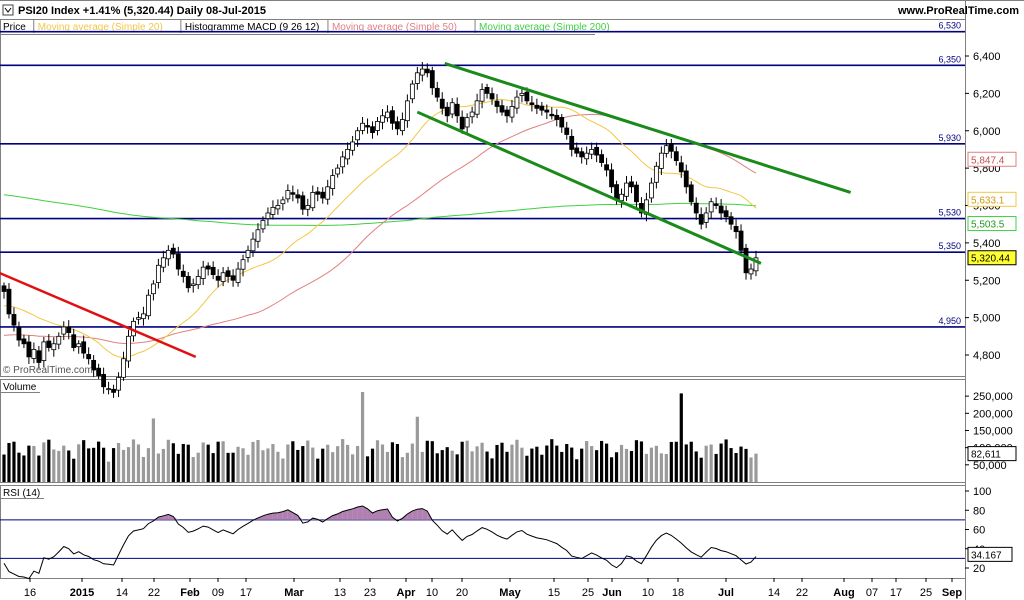  What do you see at coordinates (926, 593) in the screenshot?
I see `x-tick-label: 25` at bounding box center [926, 593].